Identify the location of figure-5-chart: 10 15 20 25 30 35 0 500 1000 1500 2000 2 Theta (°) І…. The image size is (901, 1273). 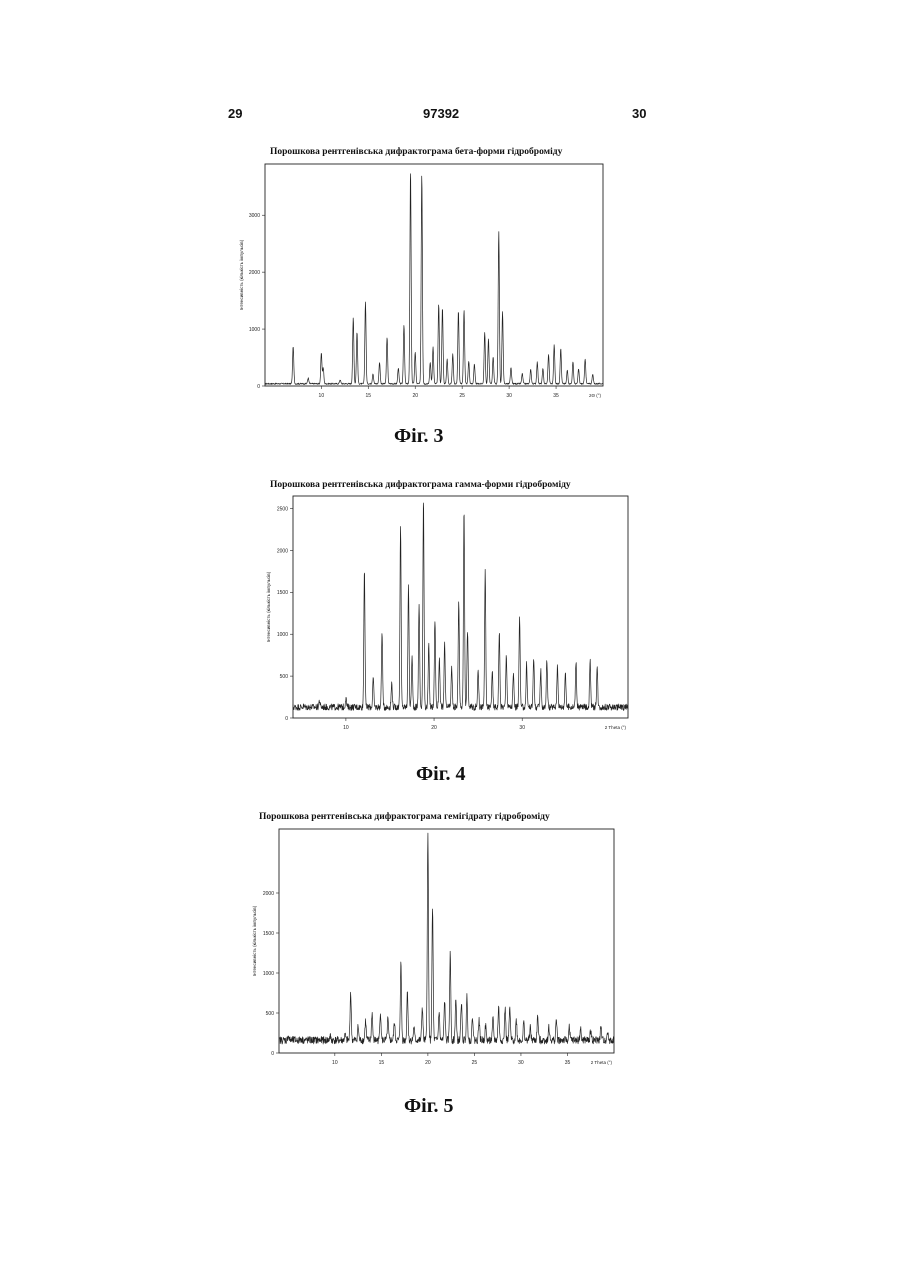
(434, 947).